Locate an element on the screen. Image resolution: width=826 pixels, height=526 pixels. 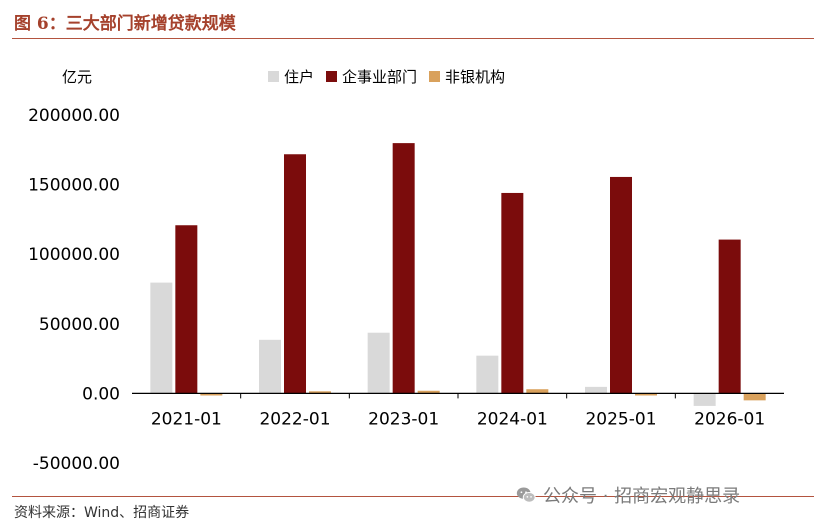
source-note: 资料来源：Wind、招商证券 is located at coordinates (102, 513).